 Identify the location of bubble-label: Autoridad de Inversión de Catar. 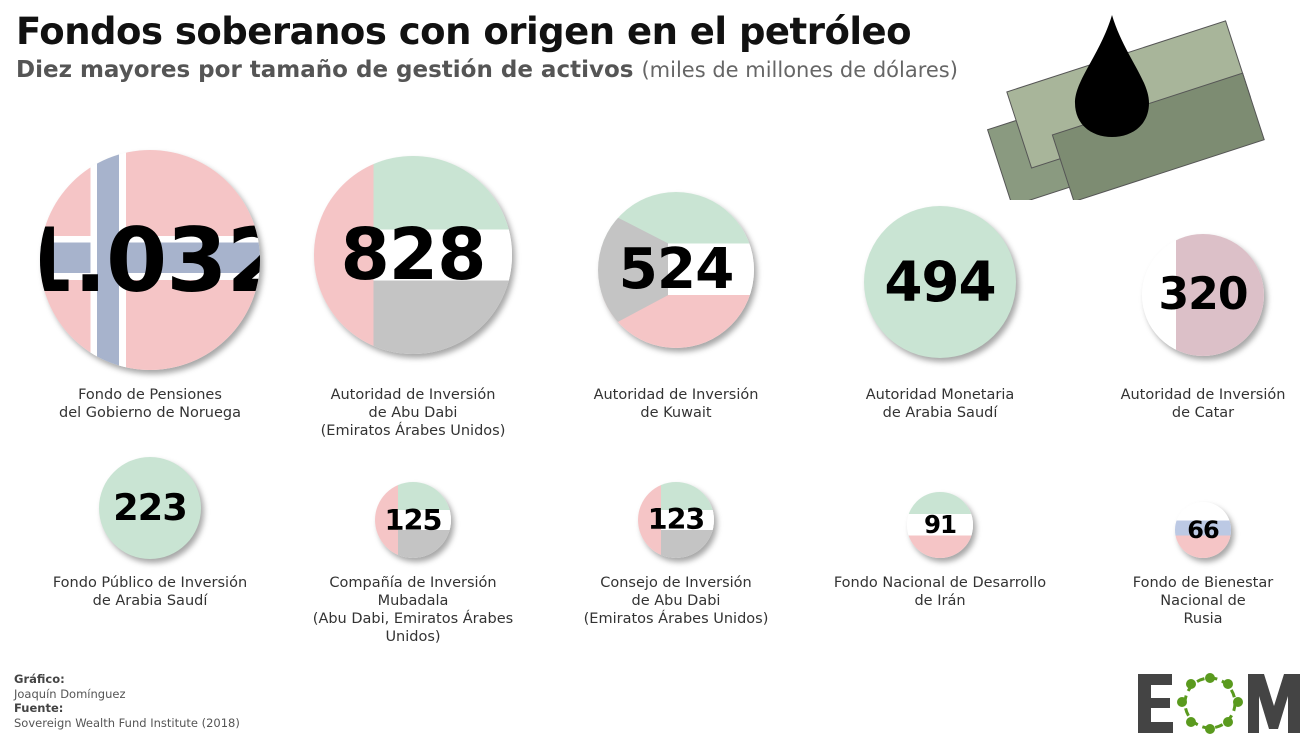
(1203, 404).